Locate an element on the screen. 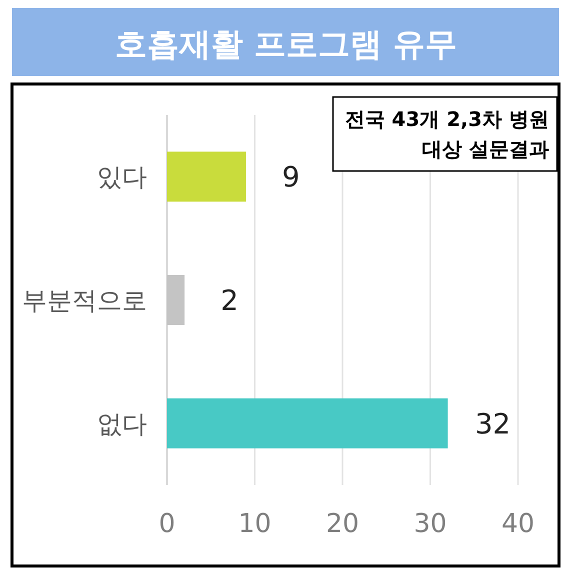  category: 없다 is located at coordinates (122, 423).